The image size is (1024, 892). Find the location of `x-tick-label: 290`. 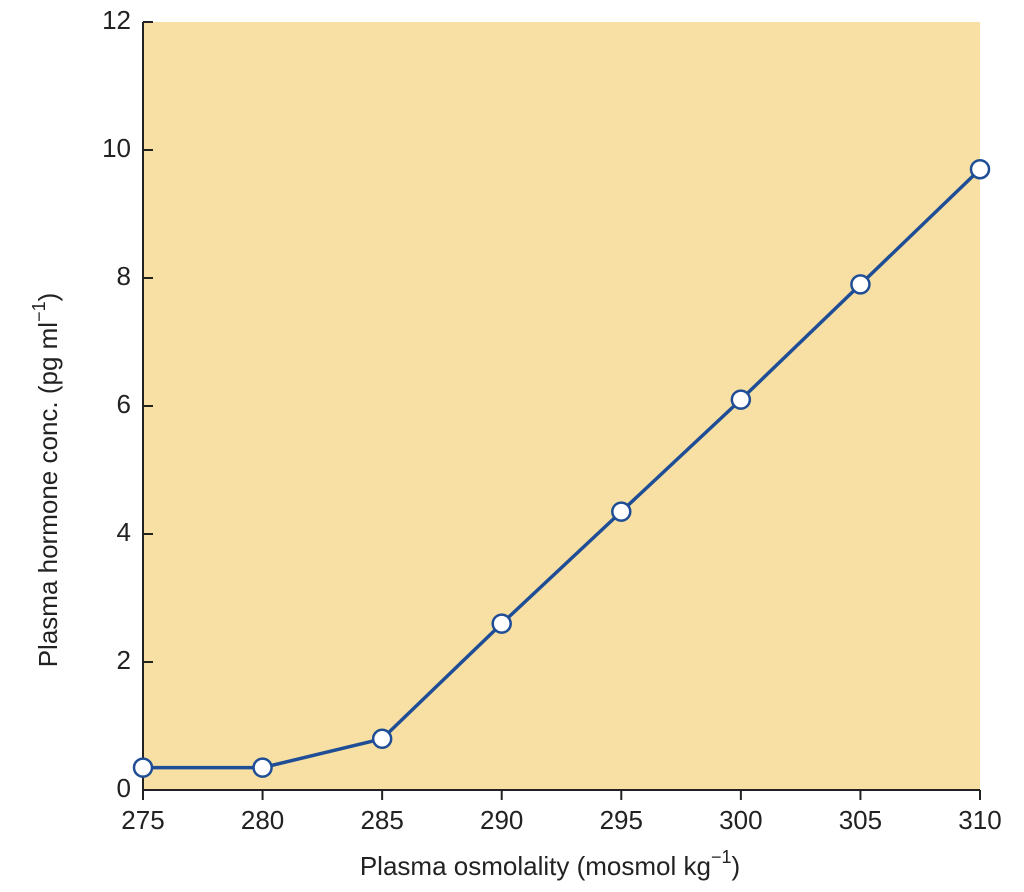

x-tick-label: 290 is located at coordinates (501, 820).